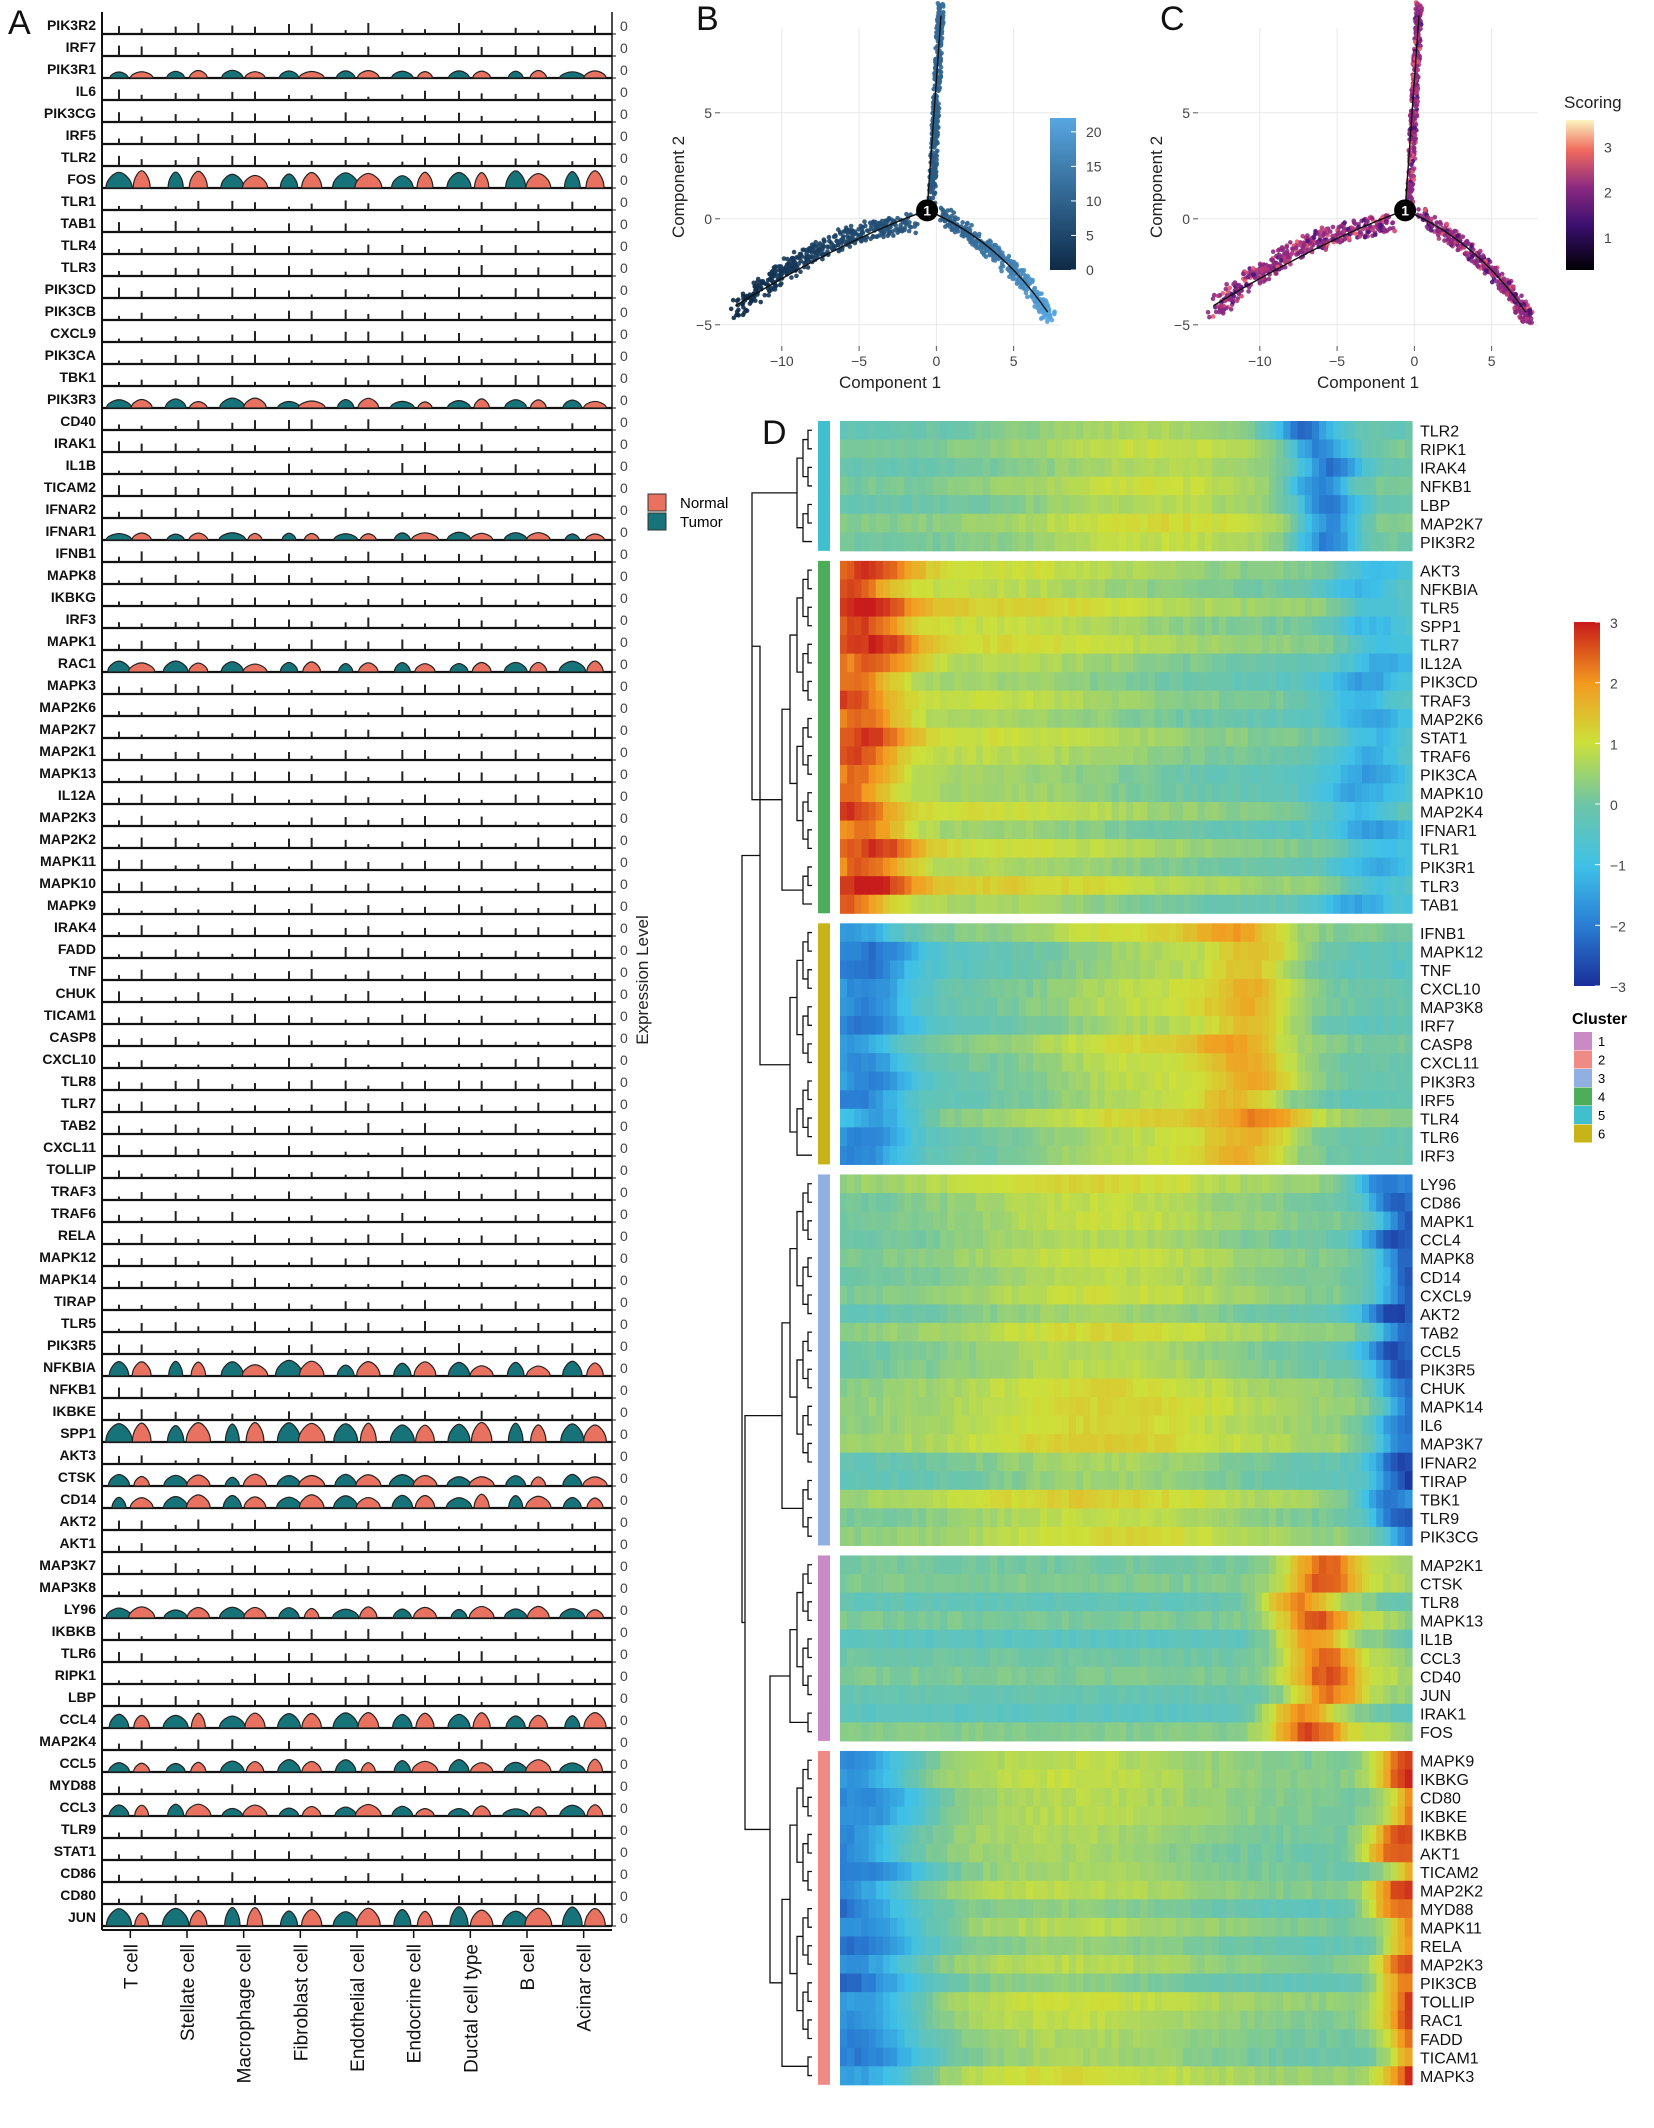 Image resolution: width=1654 pixels, height=2128 pixels. Describe the element at coordinates (1435, 506) in the screenshot. I see `heatmap-gene-label: LBP` at that location.